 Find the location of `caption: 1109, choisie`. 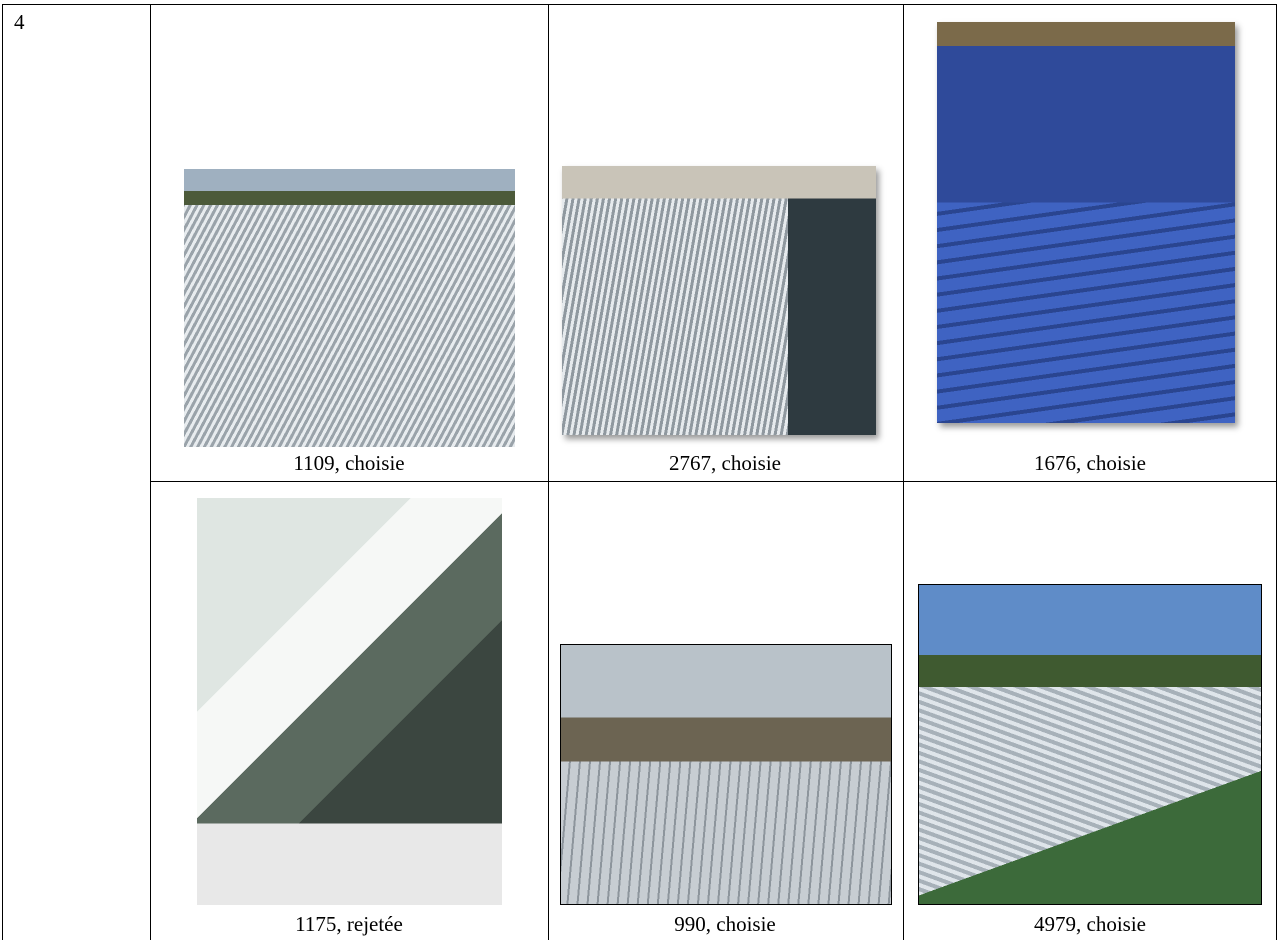

caption: 1109, choisie is located at coordinates (349, 463).